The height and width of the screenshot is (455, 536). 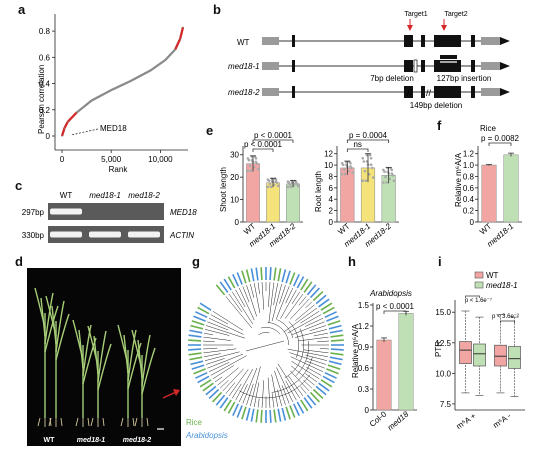 What do you see at coordinates (105, 195) in the screenshot?
I see `lane-label-med18-1: med18-1` at bounding box center [105, 195].